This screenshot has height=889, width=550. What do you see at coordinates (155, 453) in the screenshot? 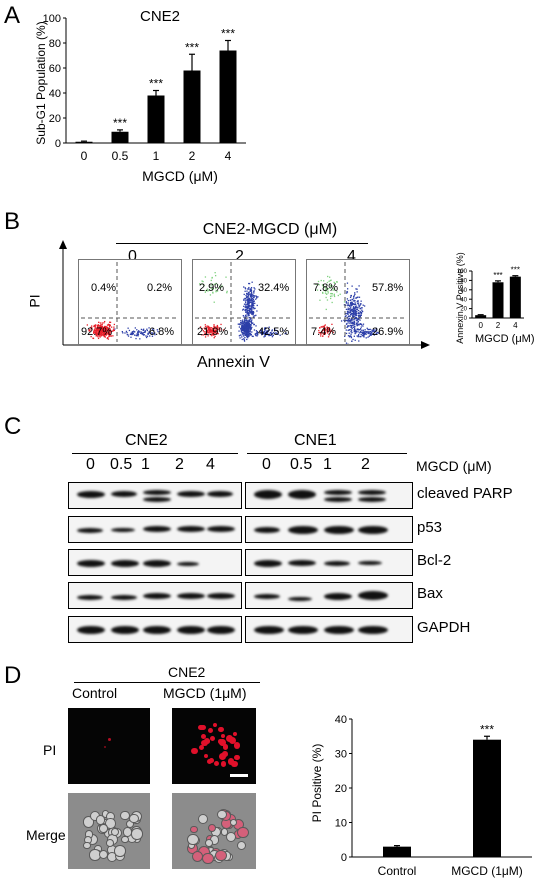
I see `blot-title-cne2-line` at bounding box center [155, 453].